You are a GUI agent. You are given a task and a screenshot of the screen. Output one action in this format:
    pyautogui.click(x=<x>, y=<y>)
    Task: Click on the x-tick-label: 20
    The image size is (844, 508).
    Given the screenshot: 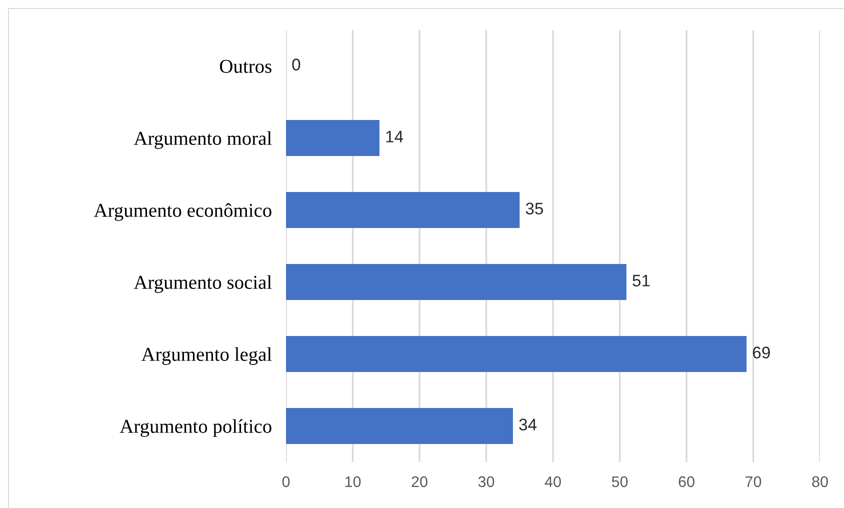 What is the action you would take?
    pyautogui.click(x=420, y=482)
    